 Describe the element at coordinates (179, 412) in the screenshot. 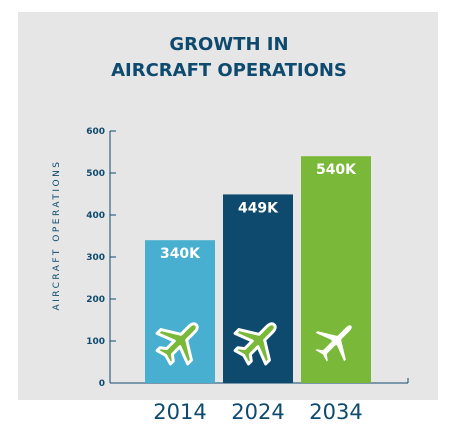

I see `x-category-label: 2014` at that location.